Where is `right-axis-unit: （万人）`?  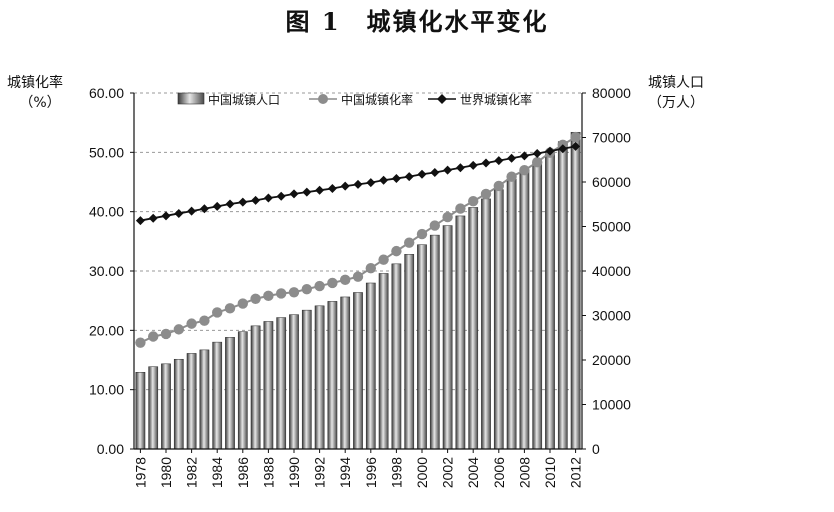 right-axis-unit: （万人） is located at coordinates (676, 103).